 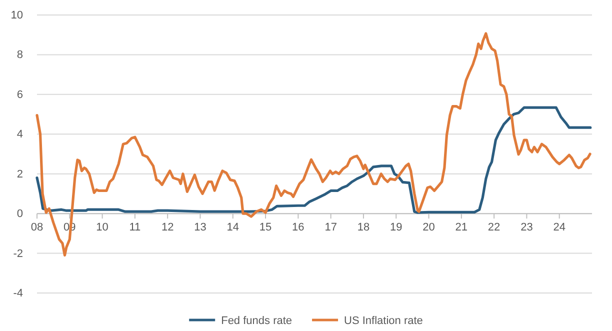 What do you see at coordinates (18, 294) in the screenshot?
I see `y-tick-label: -4` at bounding box center [18, 294].